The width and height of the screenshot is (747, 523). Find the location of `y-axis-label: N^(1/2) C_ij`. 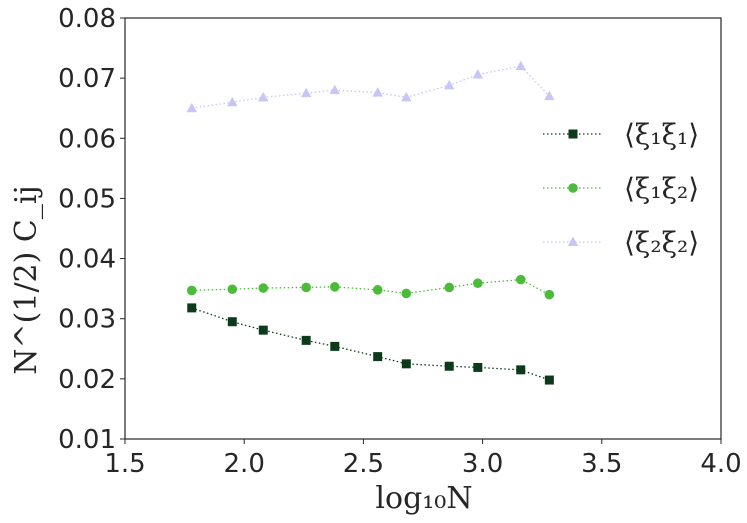

y-axis-label: N^(1/2) C_ij is located at coordinates (26, 279).